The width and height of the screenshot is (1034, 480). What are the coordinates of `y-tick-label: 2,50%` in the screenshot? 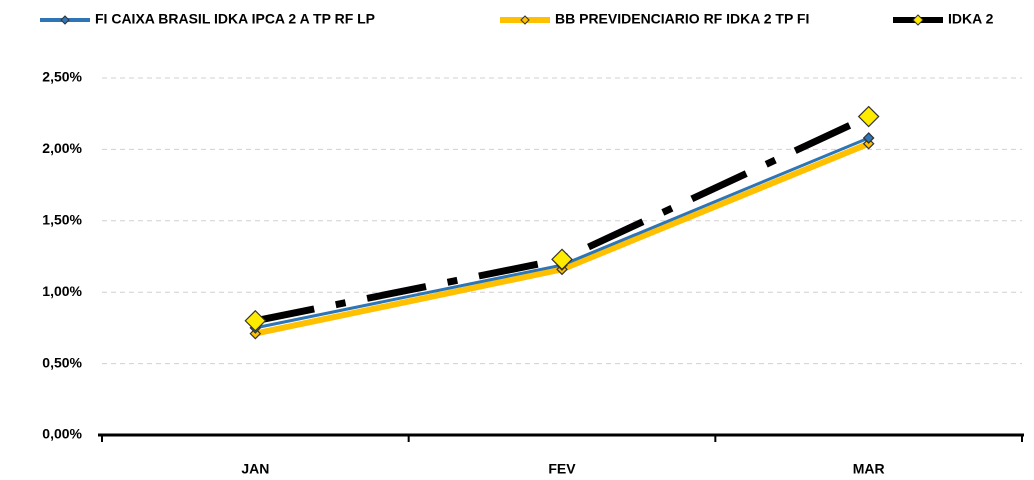 It's located at (62, 77).